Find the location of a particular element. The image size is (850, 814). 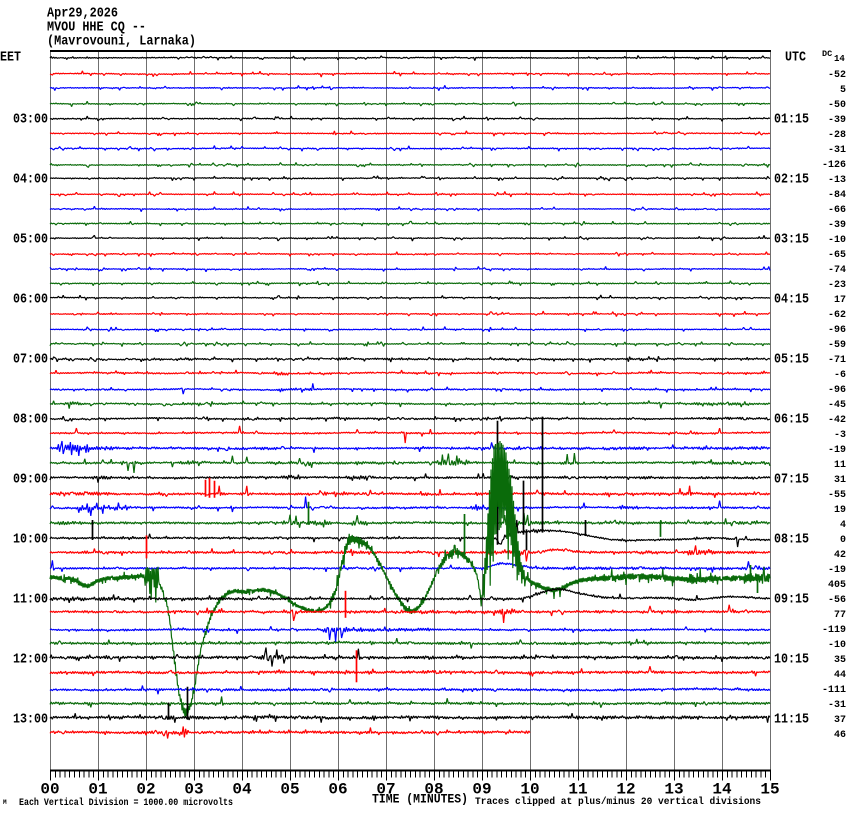

svg-text: 09 is located at coordinates (481, 790).